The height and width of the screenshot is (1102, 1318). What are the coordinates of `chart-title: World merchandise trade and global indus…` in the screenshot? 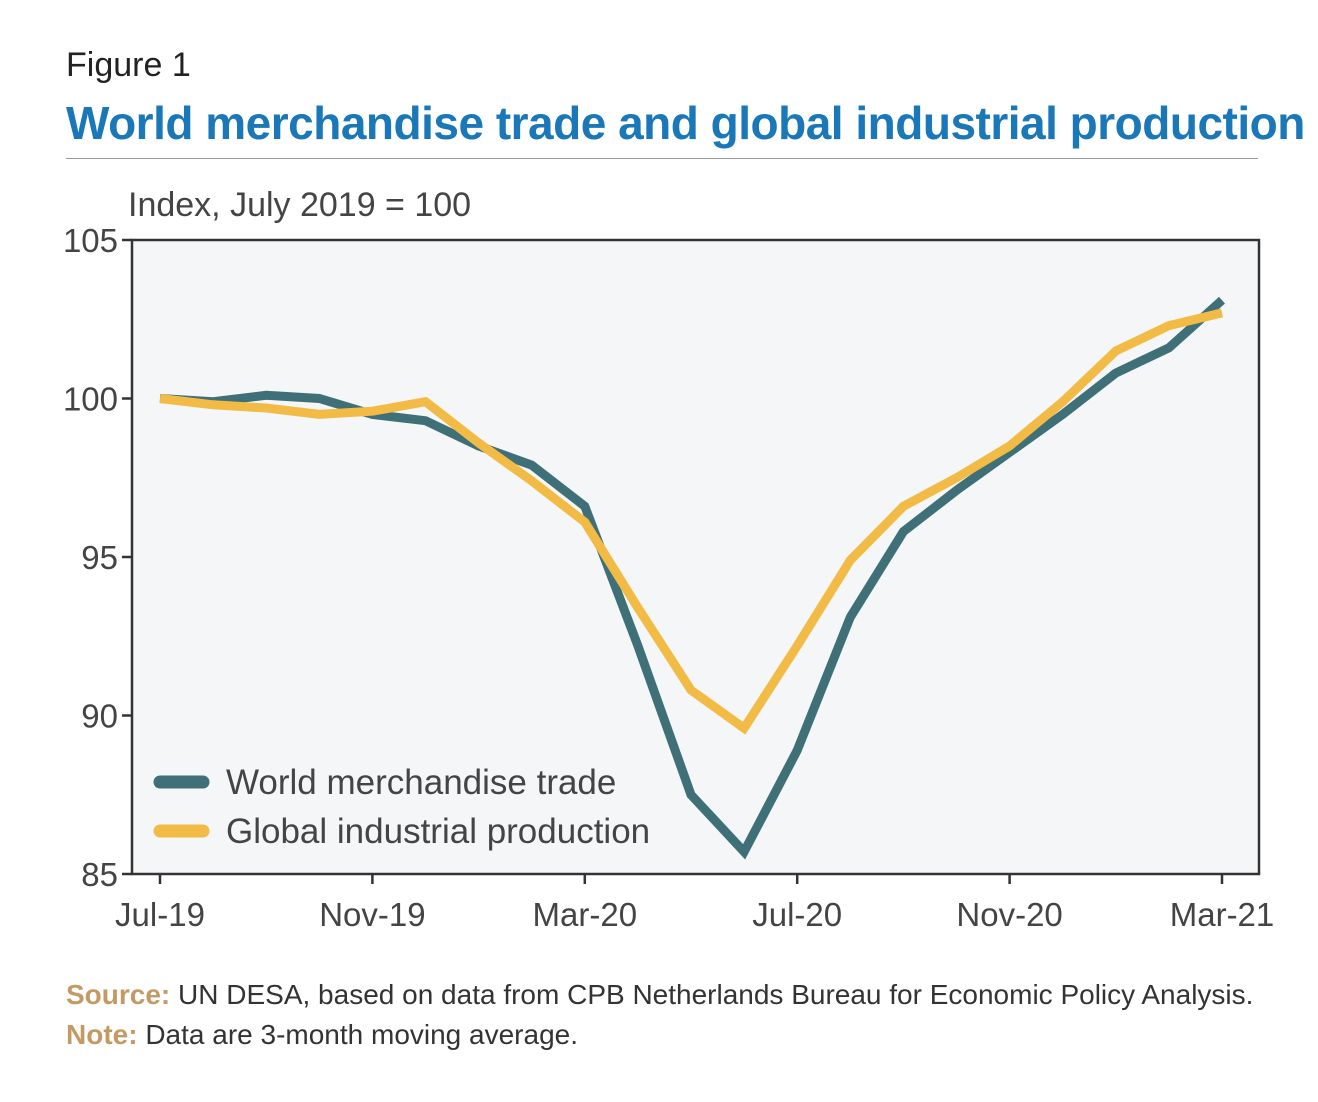 It's located at (685, 123).